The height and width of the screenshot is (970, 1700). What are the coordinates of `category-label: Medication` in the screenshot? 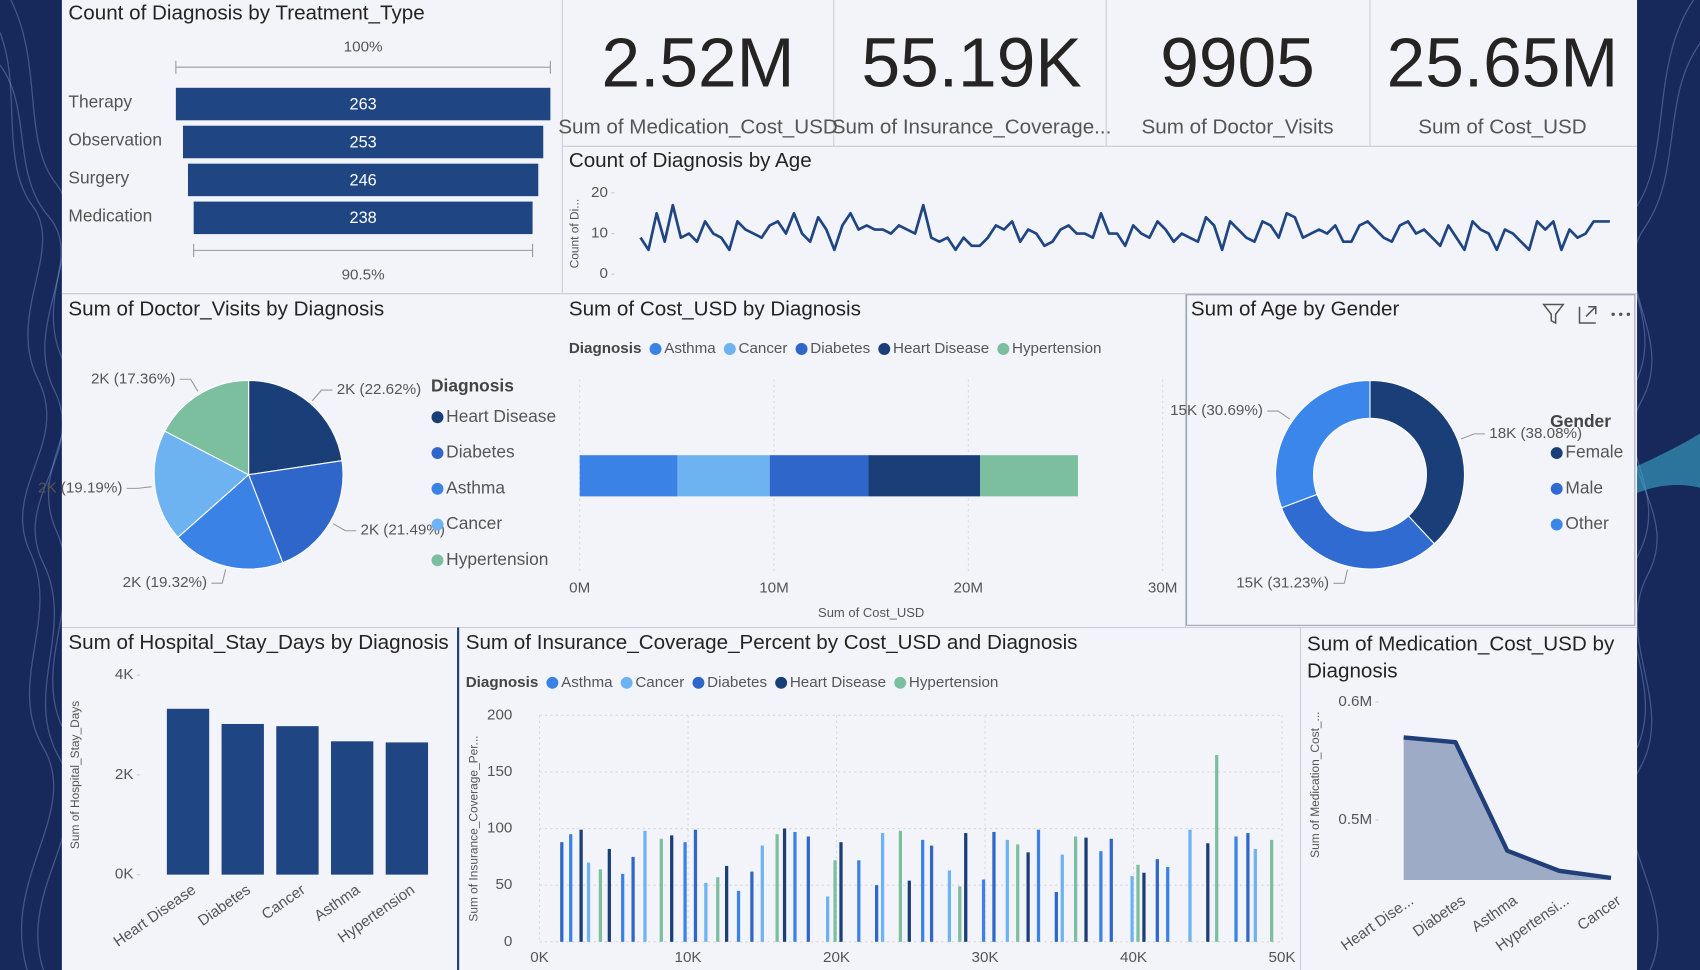 It's located at (110, 215).